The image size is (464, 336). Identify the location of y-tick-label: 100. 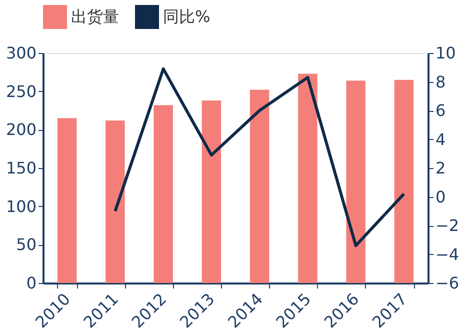
(21, 206).